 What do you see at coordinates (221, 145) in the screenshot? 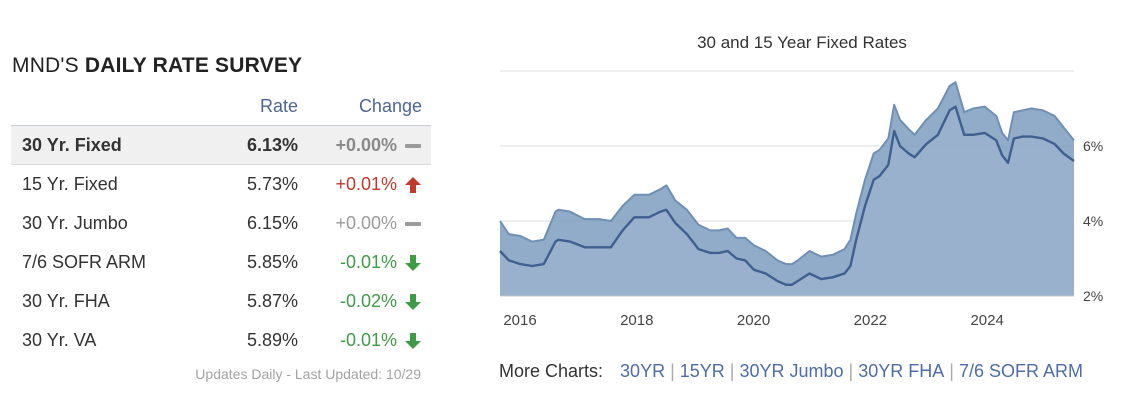
I see `rate-row: 30 Yr. Fixed 6.13% +0.00%` at bounding box center [221, 145].